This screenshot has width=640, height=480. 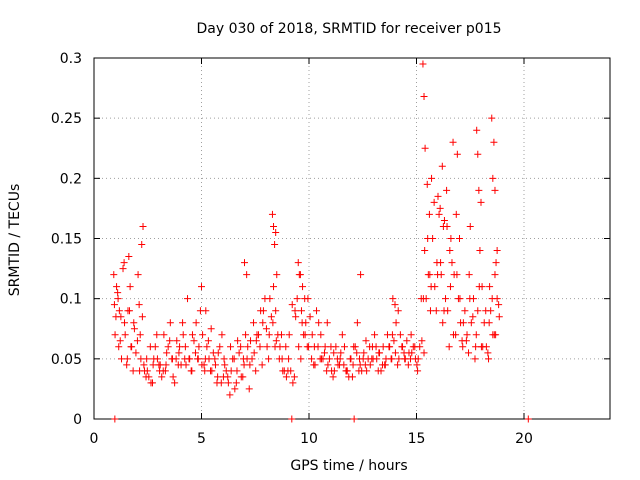 I want to click on y-tick-label: 0.15, so click(x=66, y=240).